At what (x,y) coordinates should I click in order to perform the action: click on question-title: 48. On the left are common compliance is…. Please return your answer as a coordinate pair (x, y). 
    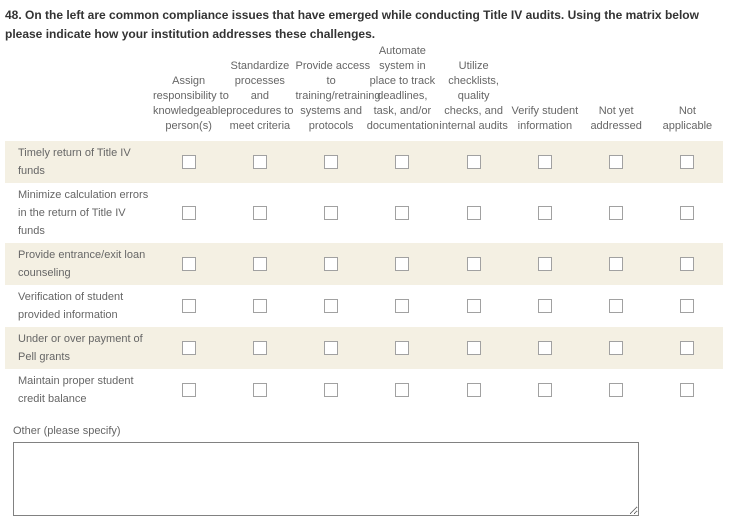
    Looking at the image, I should click on (352, 24).